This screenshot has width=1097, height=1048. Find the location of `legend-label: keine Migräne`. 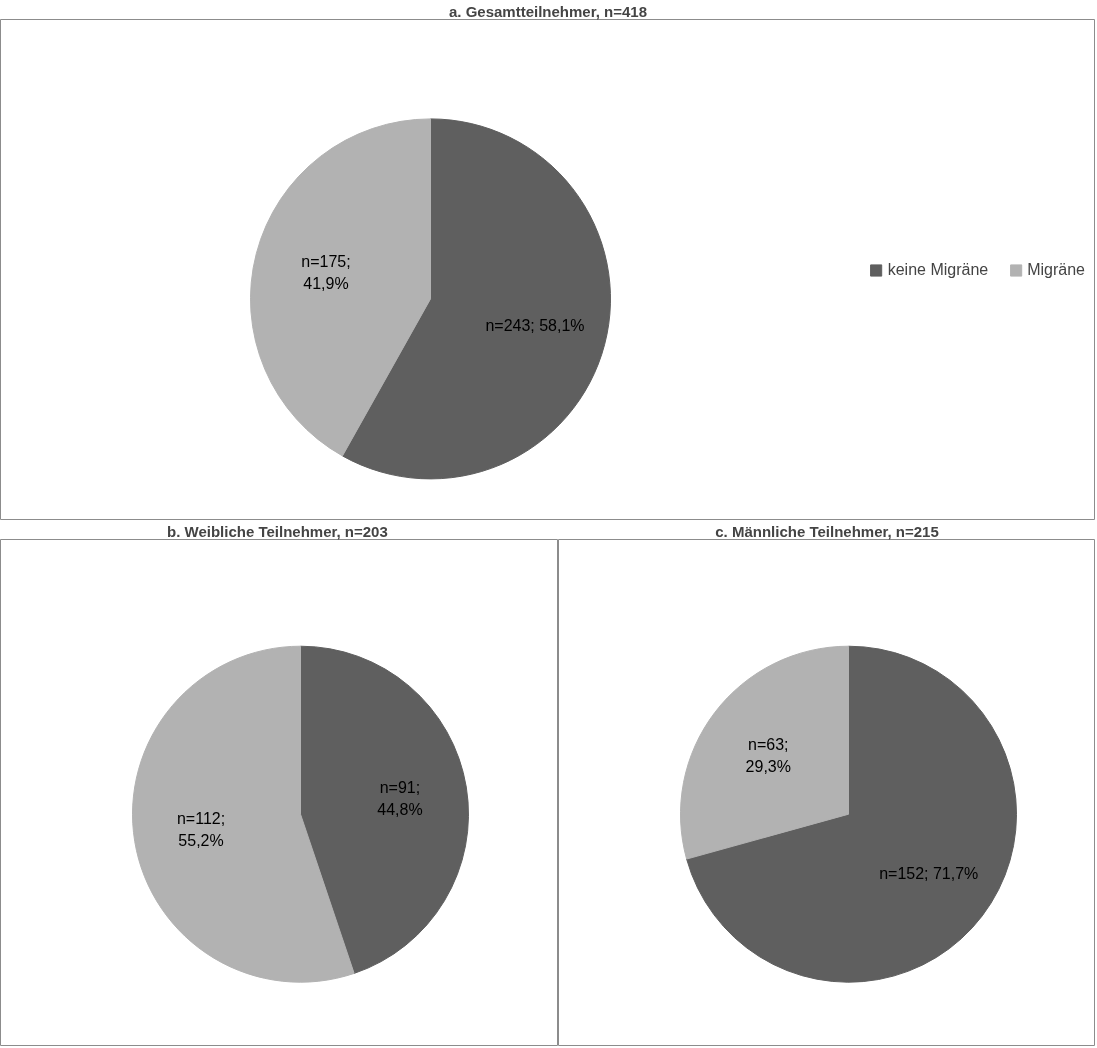

legend-label: keine Migräne is located at coordinates (938, 269).